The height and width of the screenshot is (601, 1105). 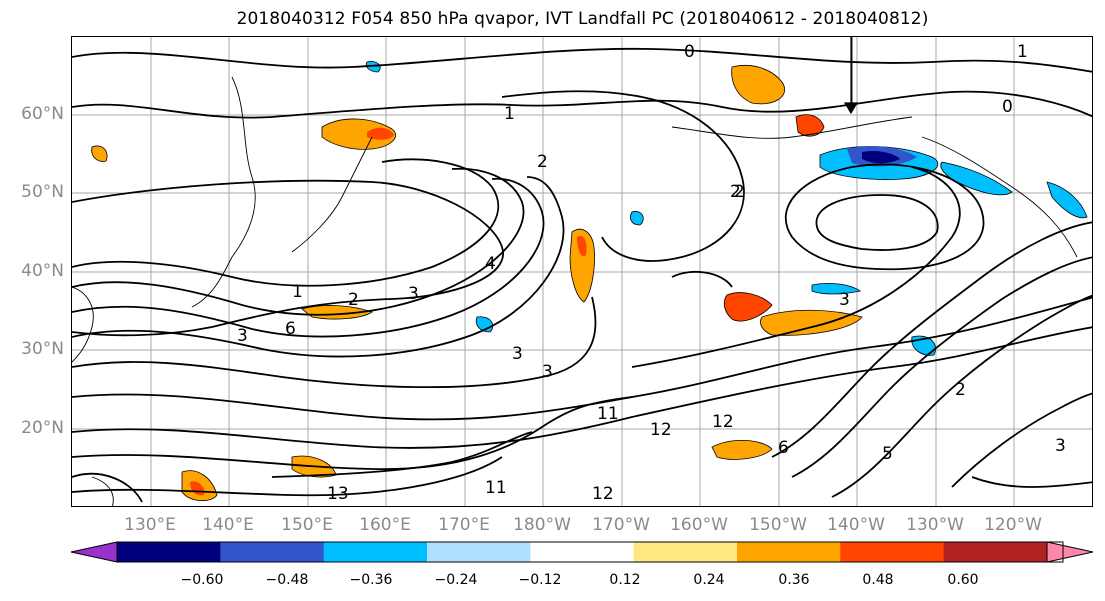 I want to click on lon-label-160w: 160°W, so click(x=699, y=525).